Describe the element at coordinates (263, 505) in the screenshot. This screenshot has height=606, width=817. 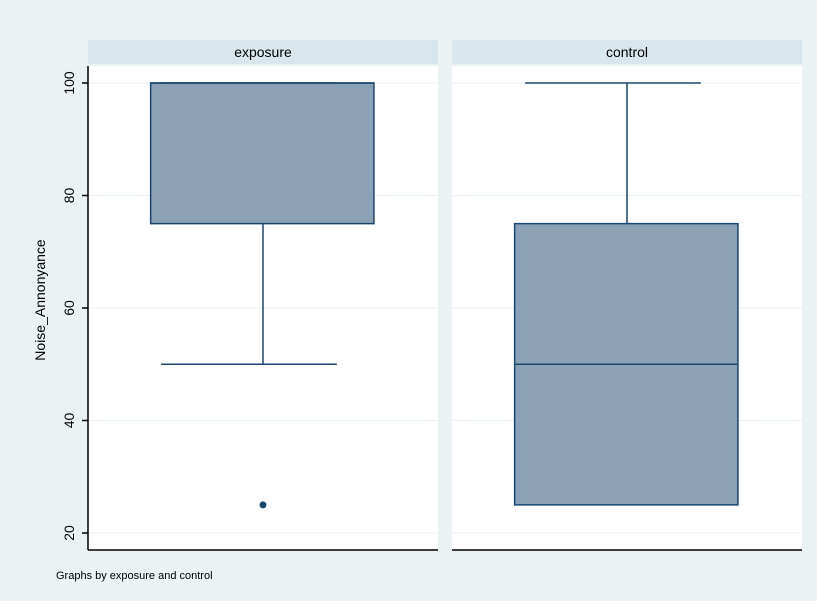
I see `panel-0-outlier-point` at that location.